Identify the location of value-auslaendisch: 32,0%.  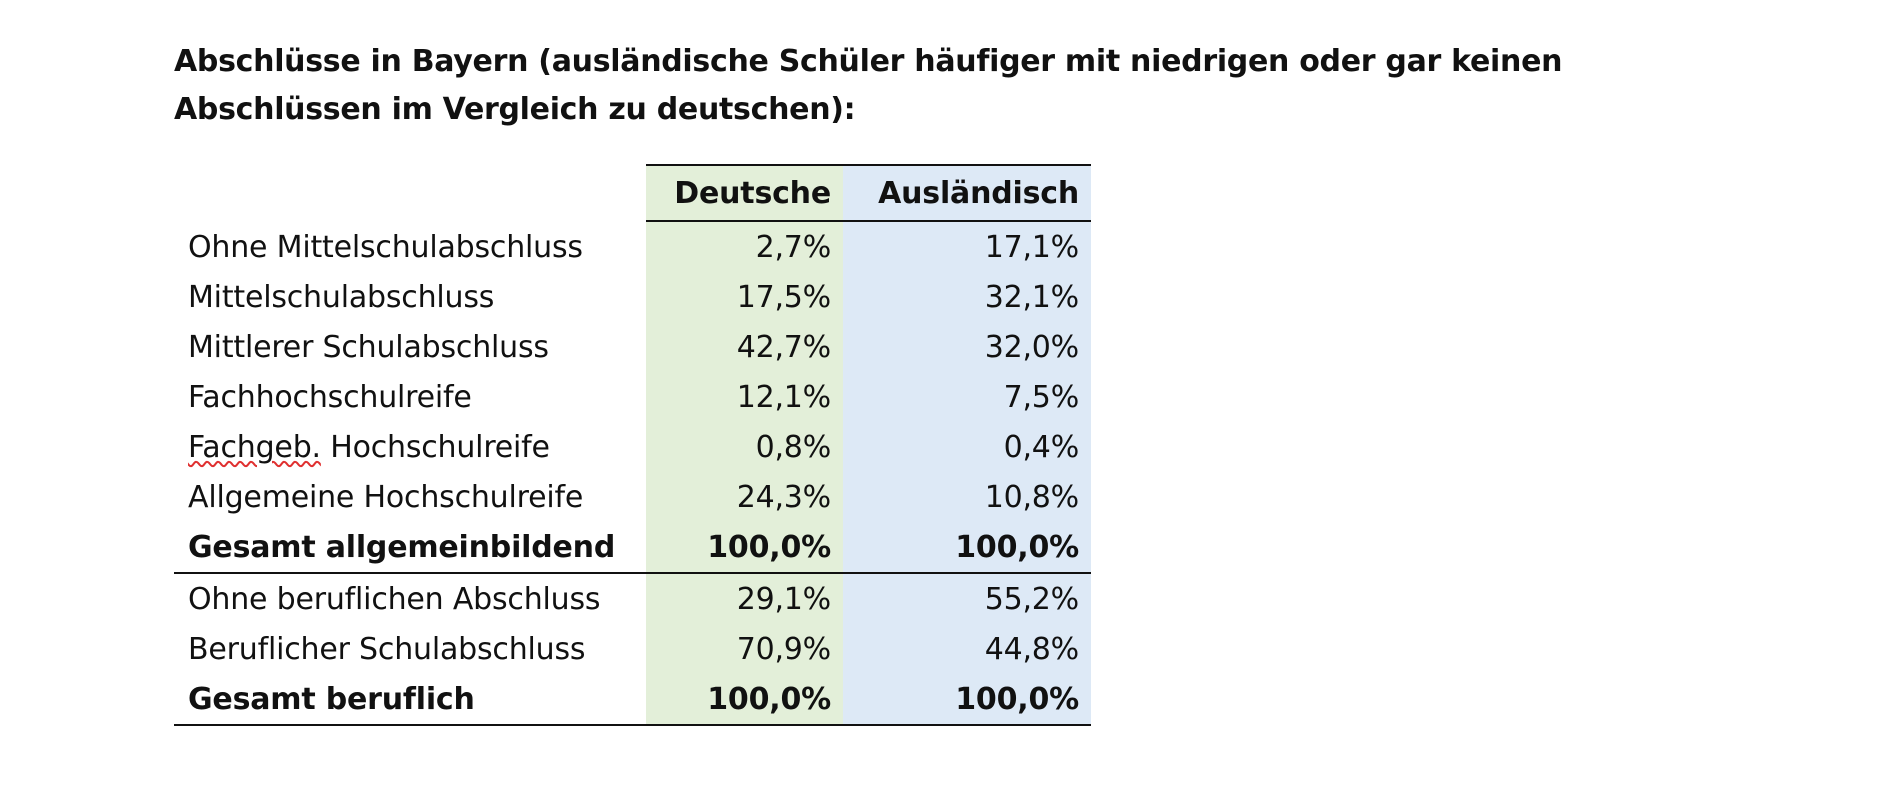
(967, 347).